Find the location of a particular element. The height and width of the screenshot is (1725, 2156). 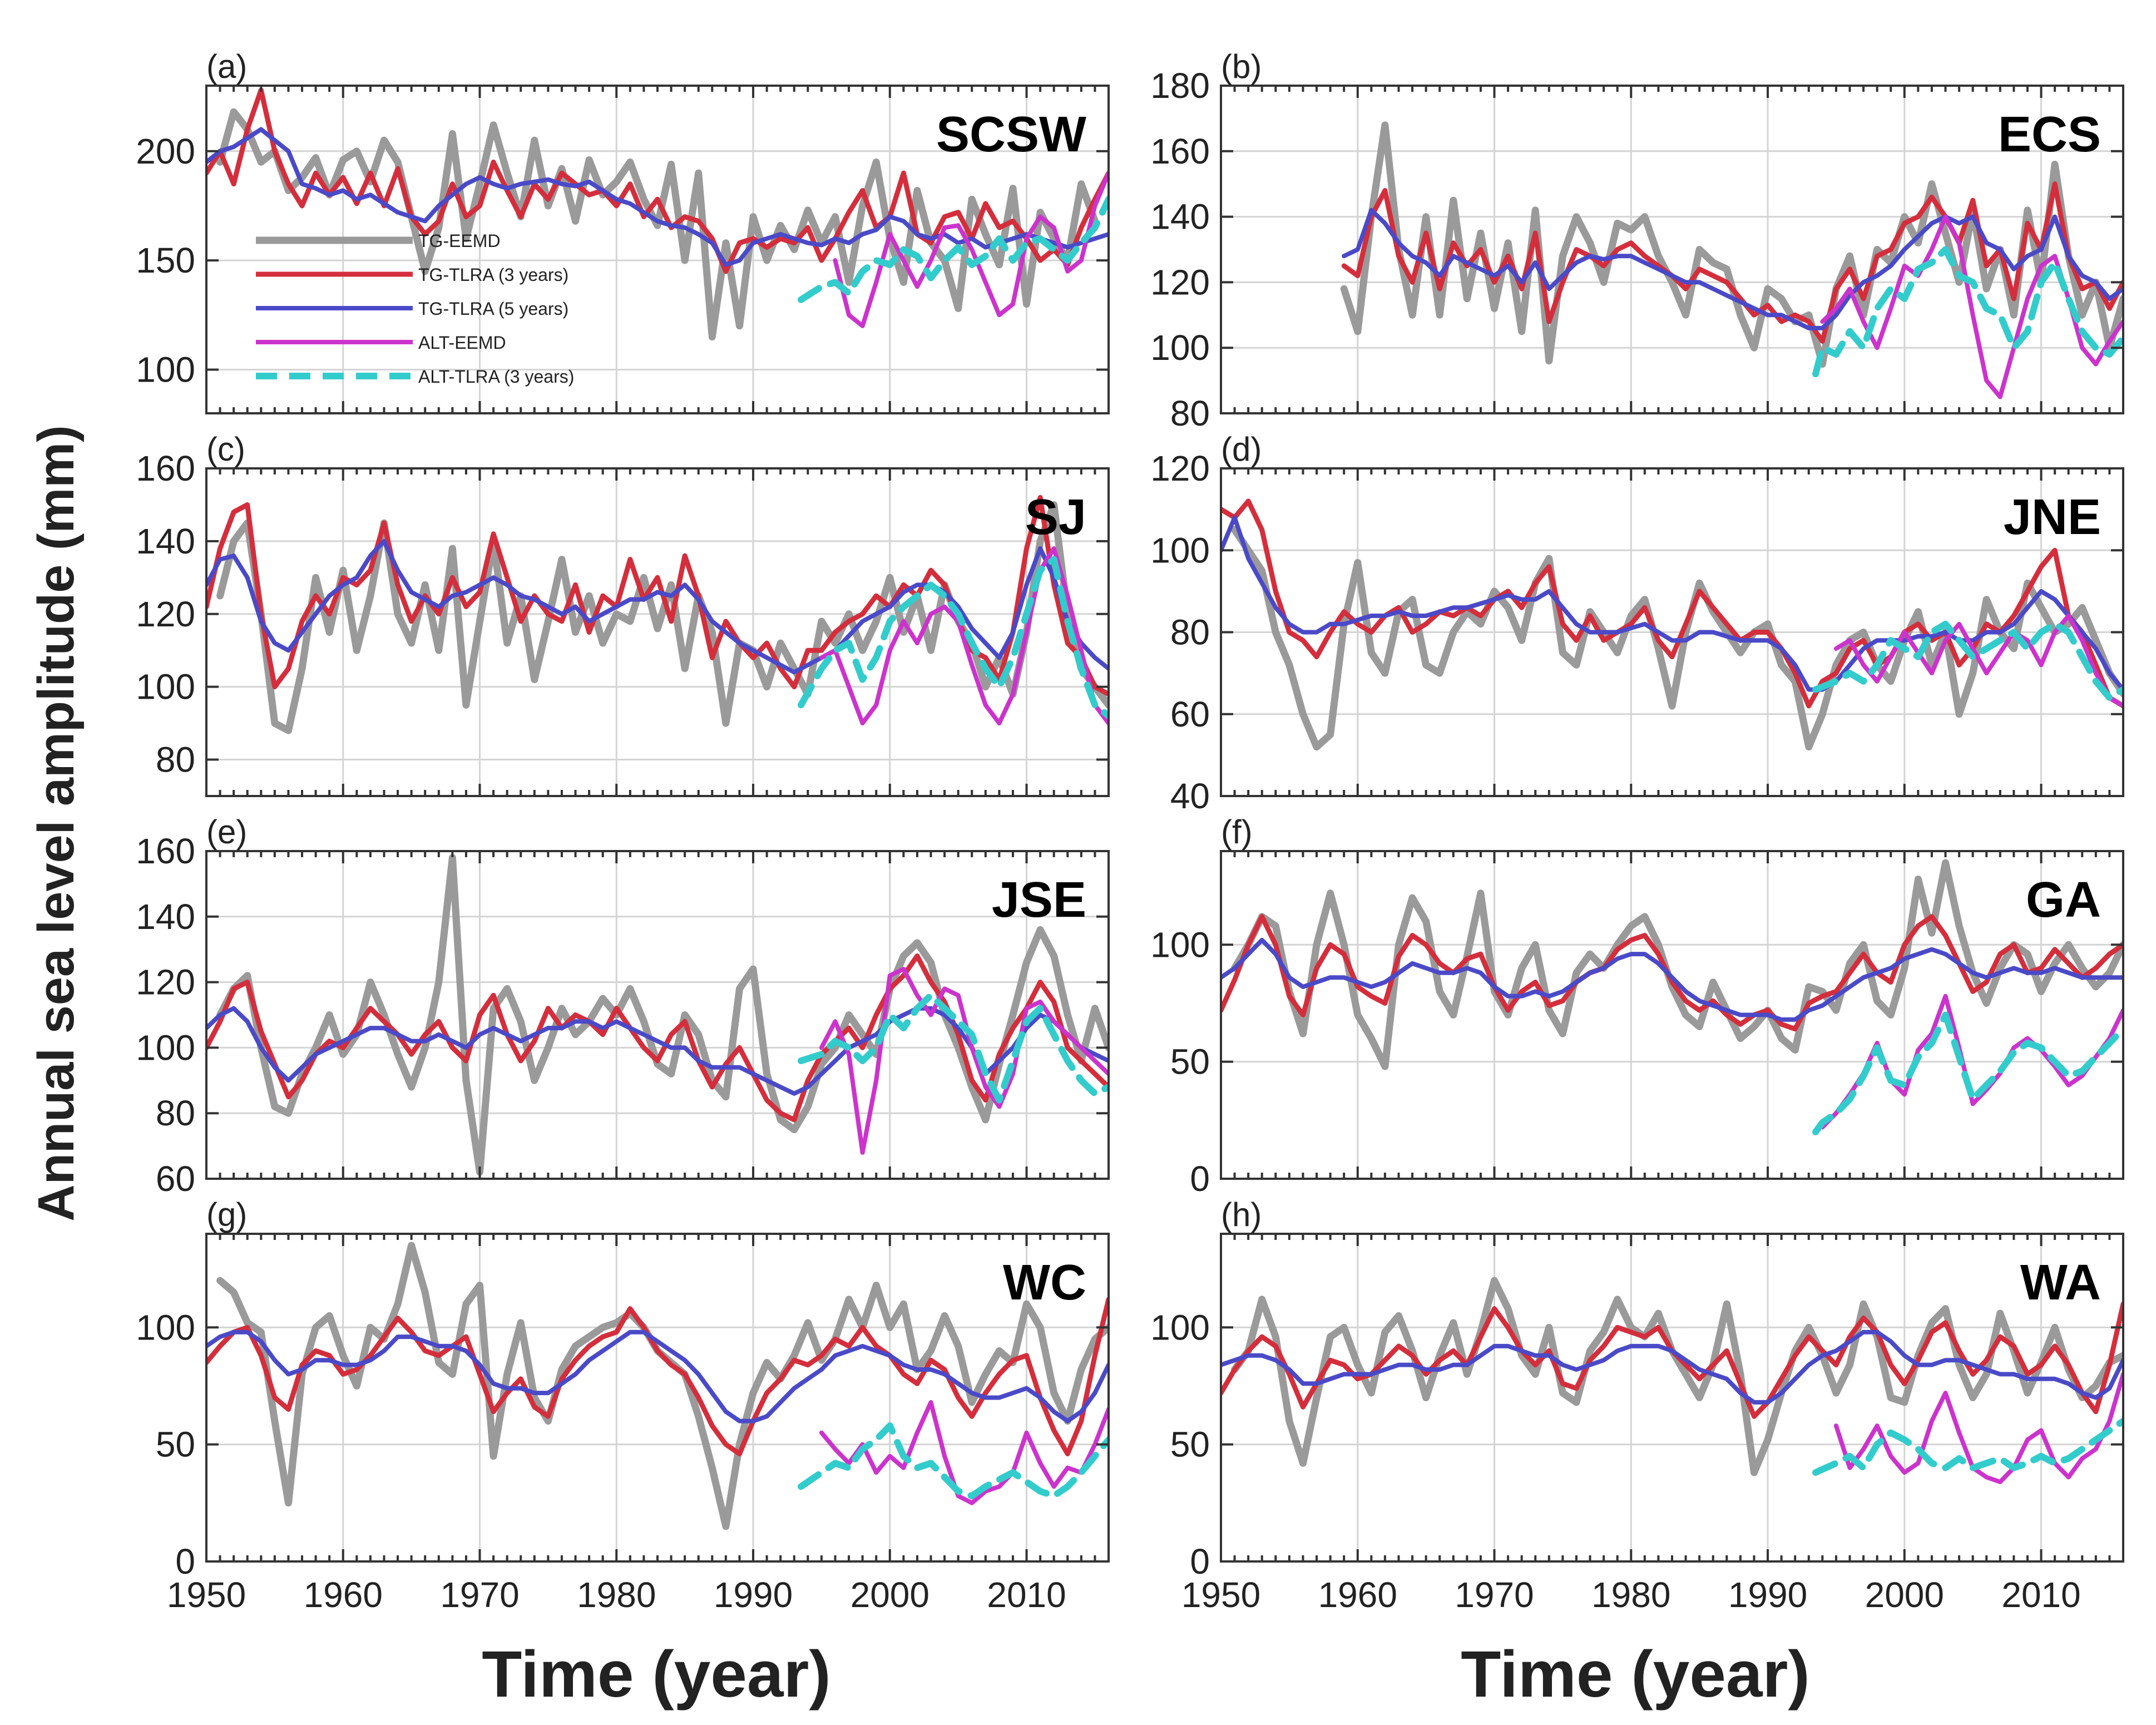

region-label: JNE is located at coordinates (2052, 518).